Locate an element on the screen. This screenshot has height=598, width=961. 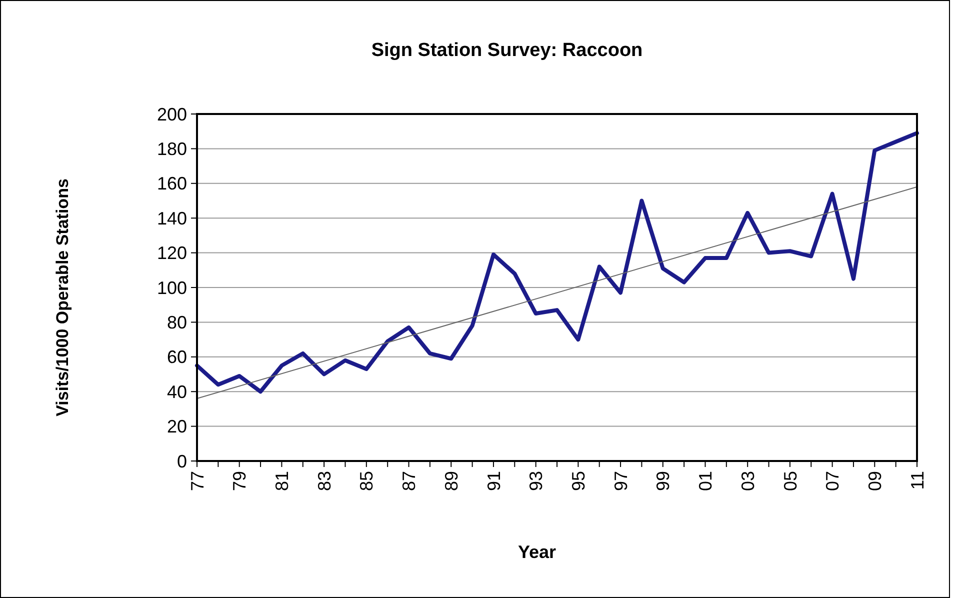
y-tick-label: 40 is located at coordinates (176, 392).